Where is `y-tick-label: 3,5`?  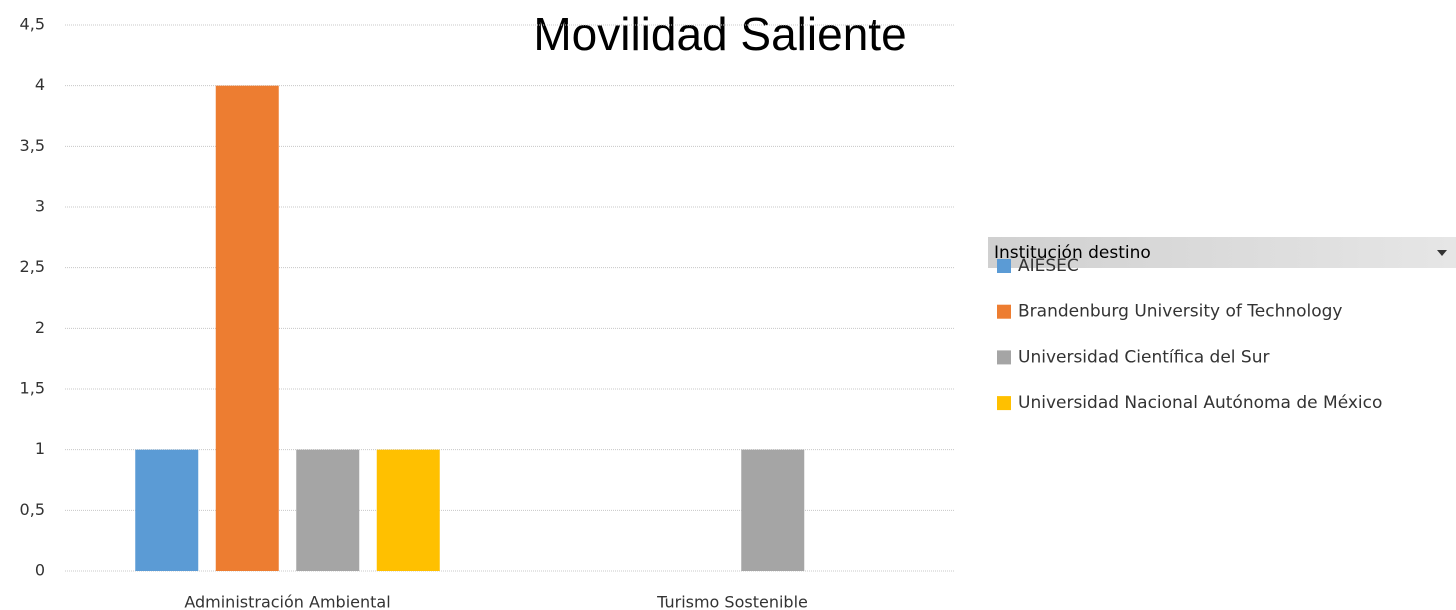 y-tick-label: 3,5 is located at coordinates (32, 145).